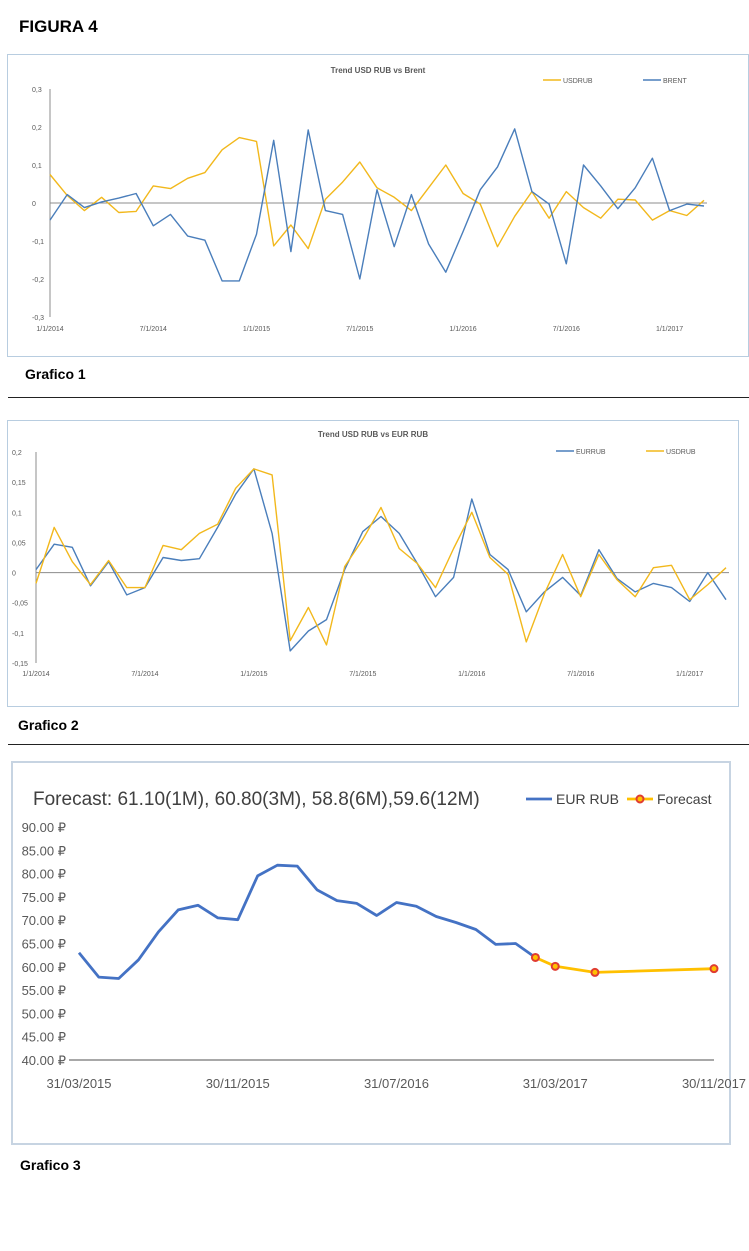  What do you see at coordinates (44, 1037) in the screenshot?
I see `y-tick-label: 45.00 ₽` at bounding box center [44, 1037].